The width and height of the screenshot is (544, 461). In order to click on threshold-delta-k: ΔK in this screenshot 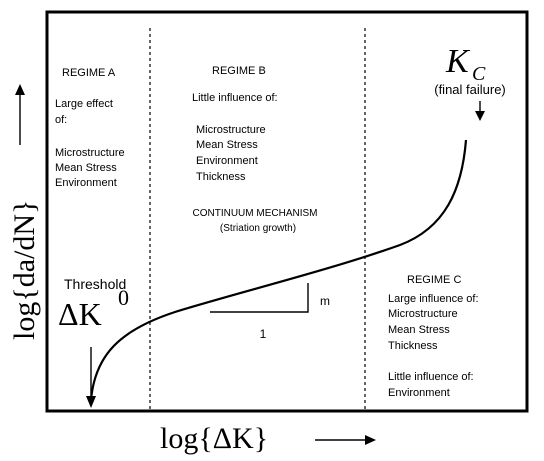, I will do `click(80, 314)`.